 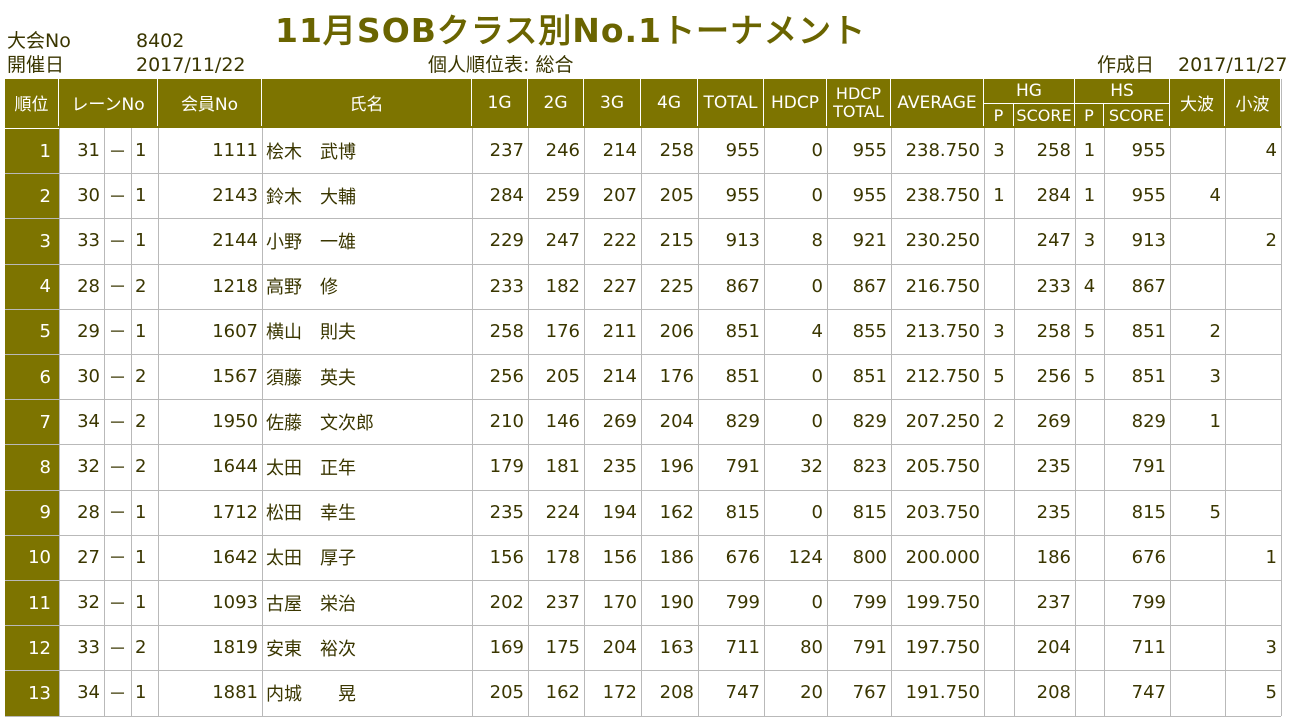 What do you see at coordinates (817, 241) in the screenshot?
I see `cell-hdcp: 8` at bounding box center [817, 241].